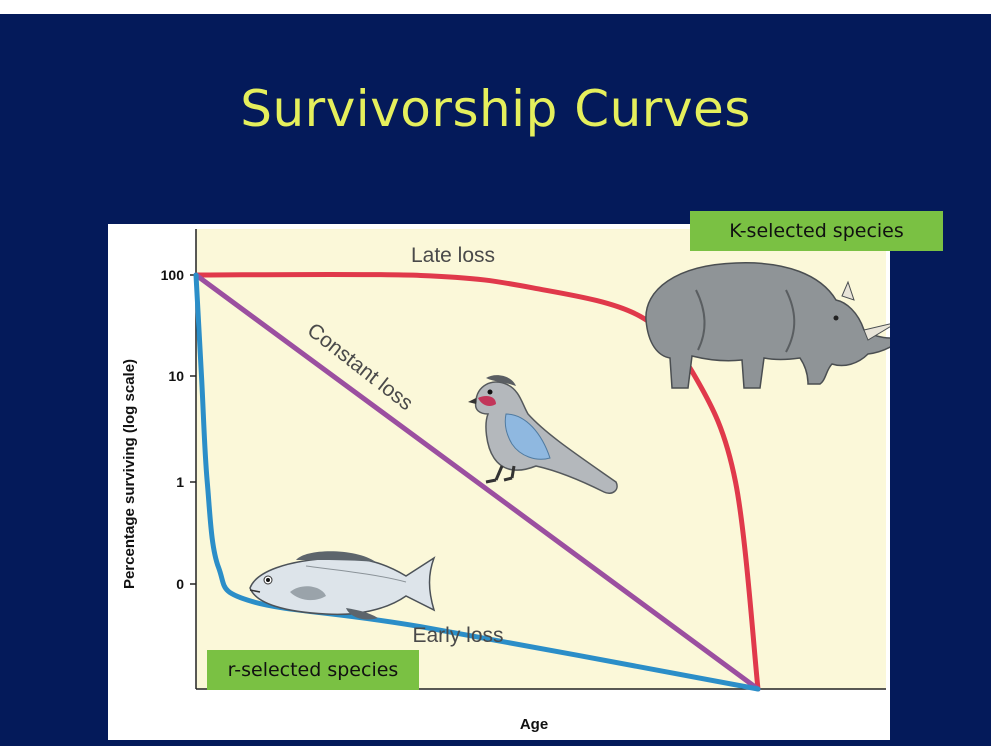  Describe the element at coordinates (453, 255) in the screenshot. I see `series-label-late-loss: Late loss` at that location.